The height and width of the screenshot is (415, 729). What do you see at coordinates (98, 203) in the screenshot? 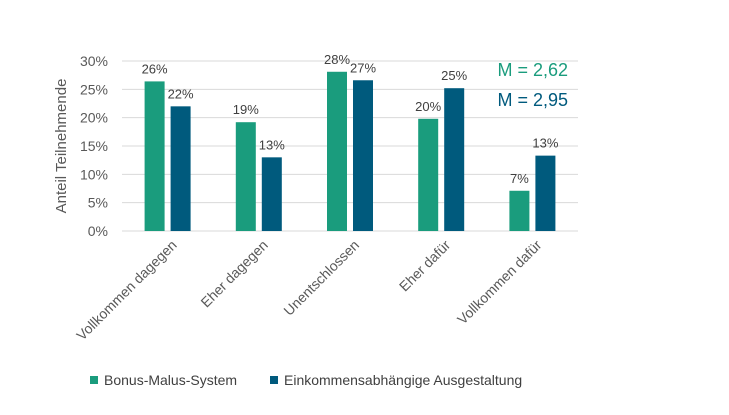
I see `y-tick-label: 5%` at bounding box center [98, 203].